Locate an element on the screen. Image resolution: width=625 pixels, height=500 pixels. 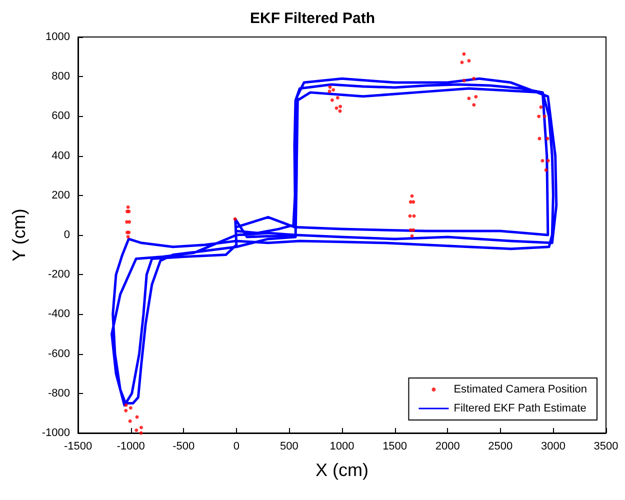
x-tick-label: -1000 is located at coordinates (130, 446).